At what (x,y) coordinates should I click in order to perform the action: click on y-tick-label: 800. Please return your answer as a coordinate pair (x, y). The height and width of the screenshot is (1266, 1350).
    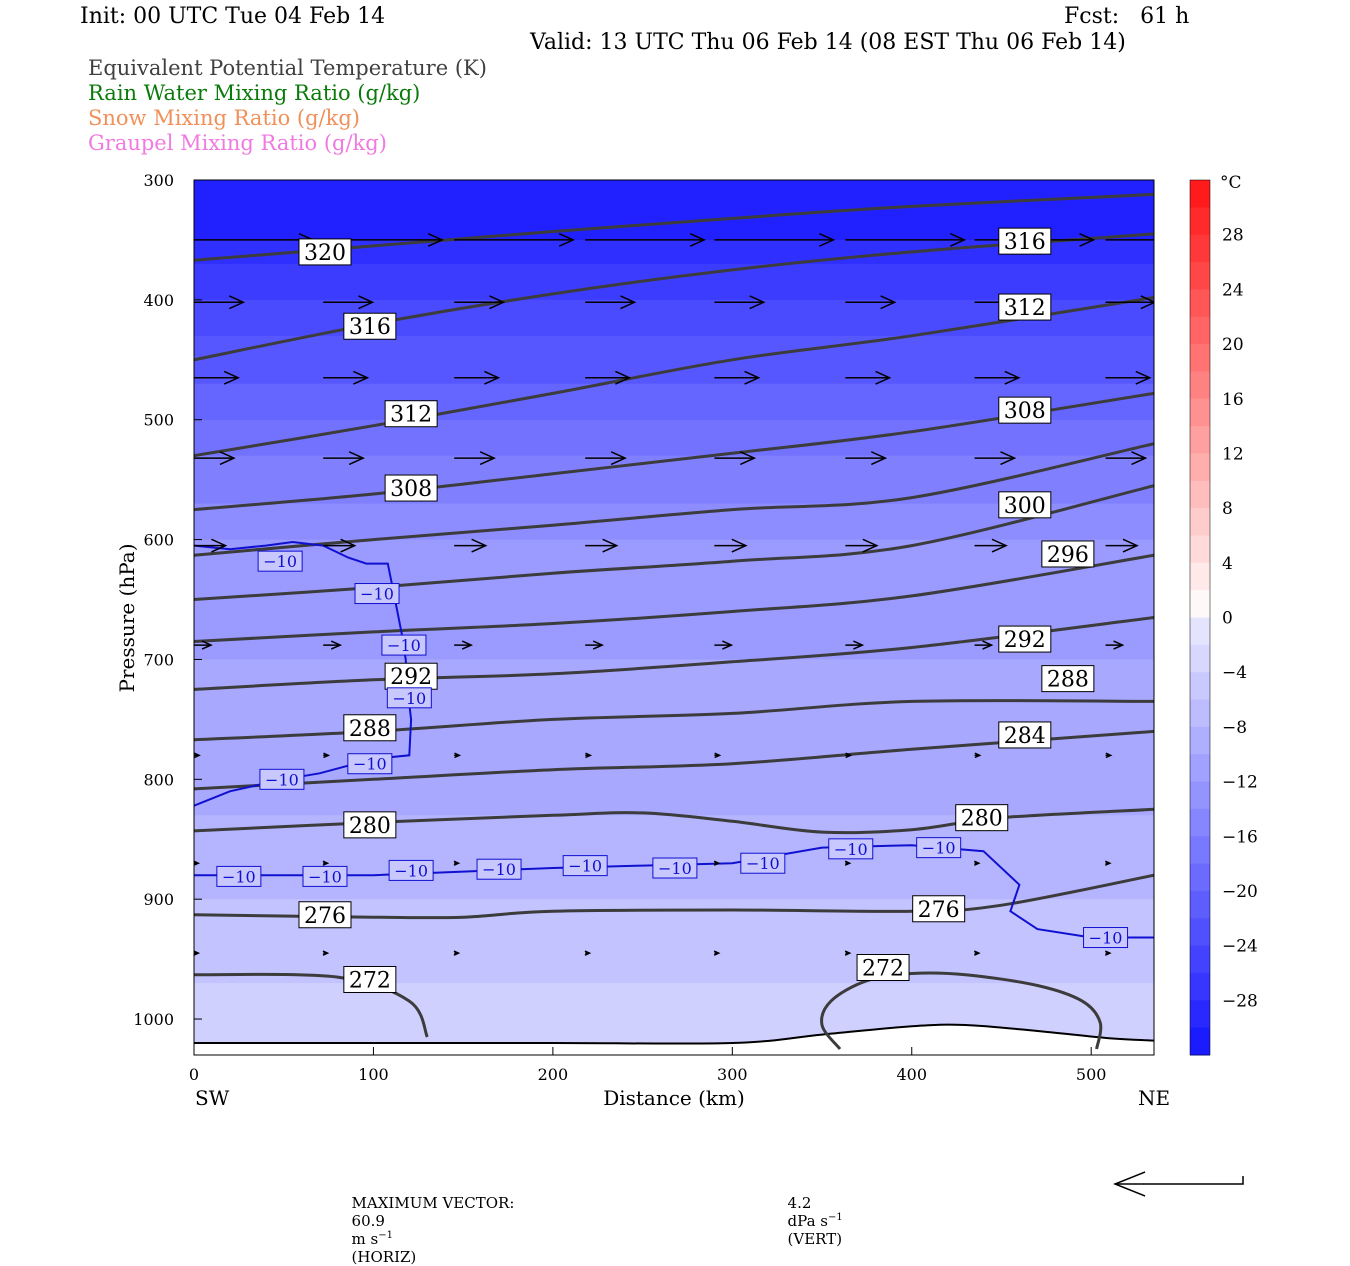
    Looking at the image, I should click on (158, 779).